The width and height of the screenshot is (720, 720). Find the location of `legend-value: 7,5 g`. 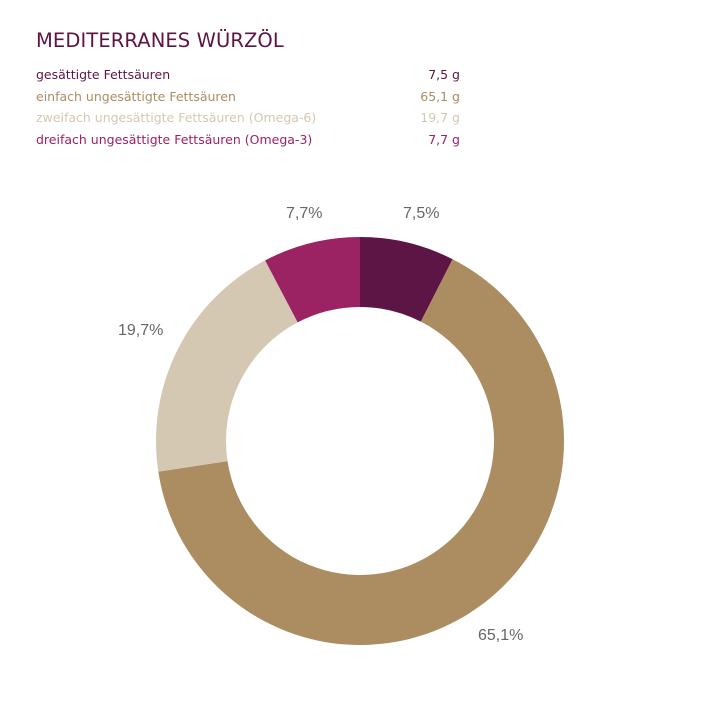

legend-value: 7,5 g is located at coordinates (444, 74).